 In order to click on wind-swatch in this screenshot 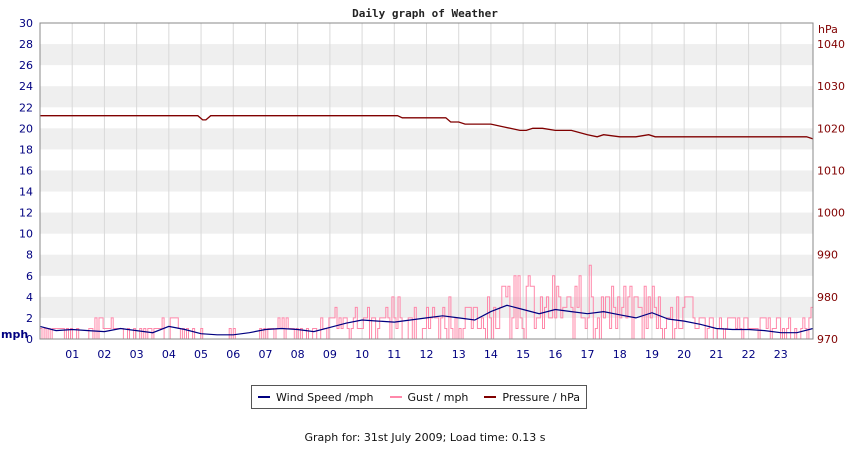, I will do `click(264, 397)`.